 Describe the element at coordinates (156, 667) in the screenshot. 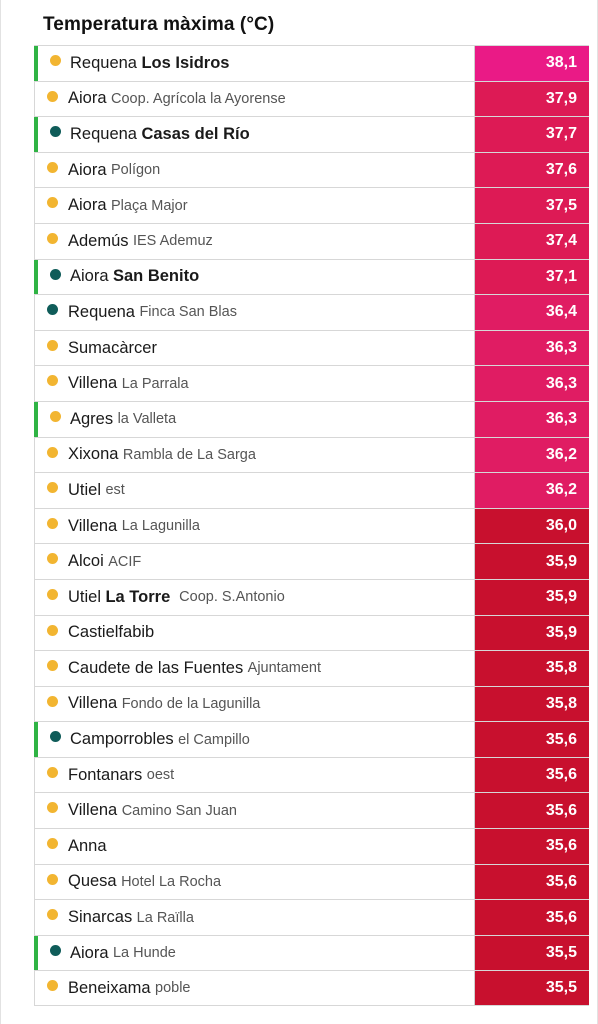

I see `station-place: Caudete de las Fuentes` at that location.